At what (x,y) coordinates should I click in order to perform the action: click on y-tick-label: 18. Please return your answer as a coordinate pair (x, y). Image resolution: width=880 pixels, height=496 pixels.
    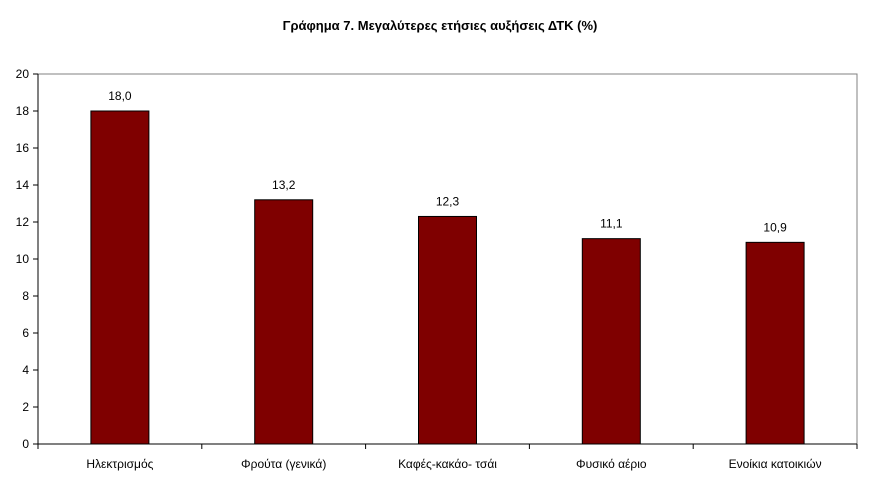
    Looking at the image, I should click on (23, 111).